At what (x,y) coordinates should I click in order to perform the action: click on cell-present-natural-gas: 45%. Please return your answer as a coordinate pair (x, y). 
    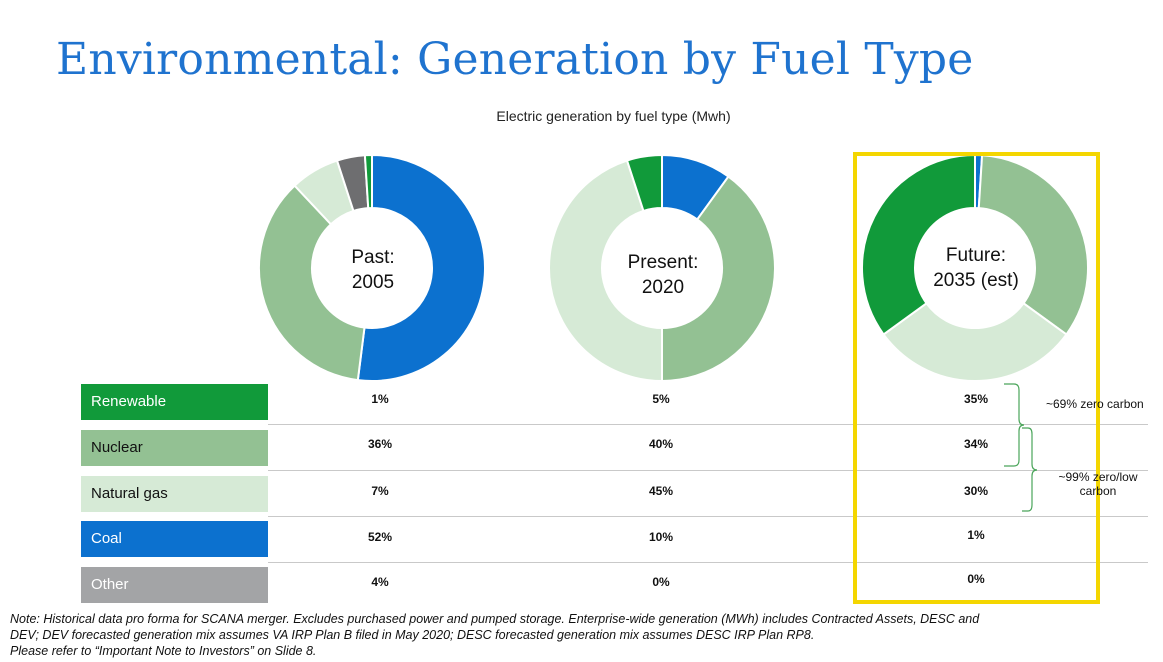
    Looking at the image, I should click on (661, 491).